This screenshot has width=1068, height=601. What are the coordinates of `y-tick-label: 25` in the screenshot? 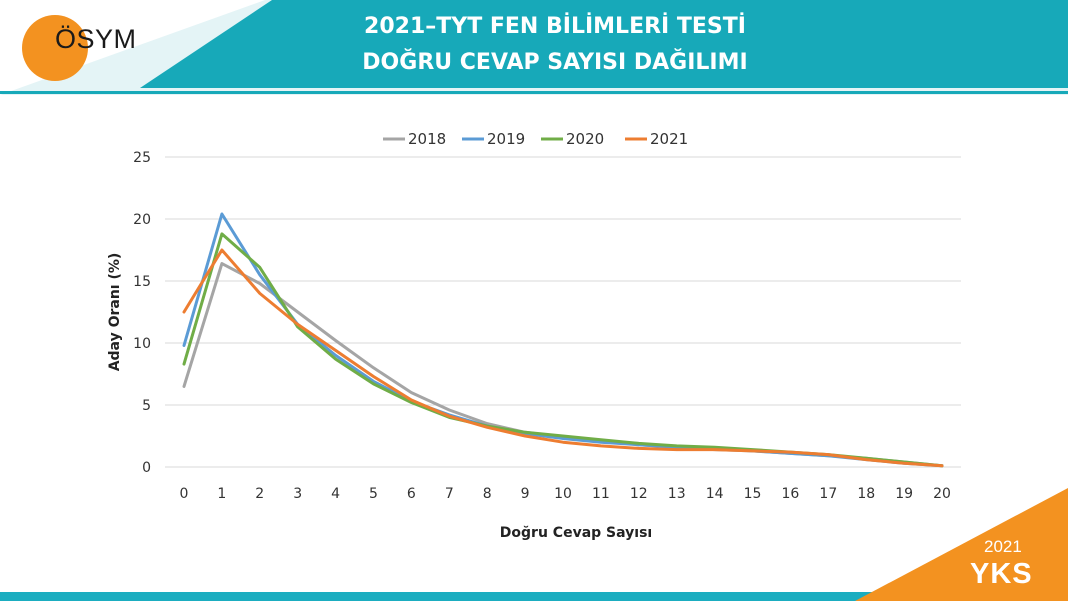 It's located at (142, 158).